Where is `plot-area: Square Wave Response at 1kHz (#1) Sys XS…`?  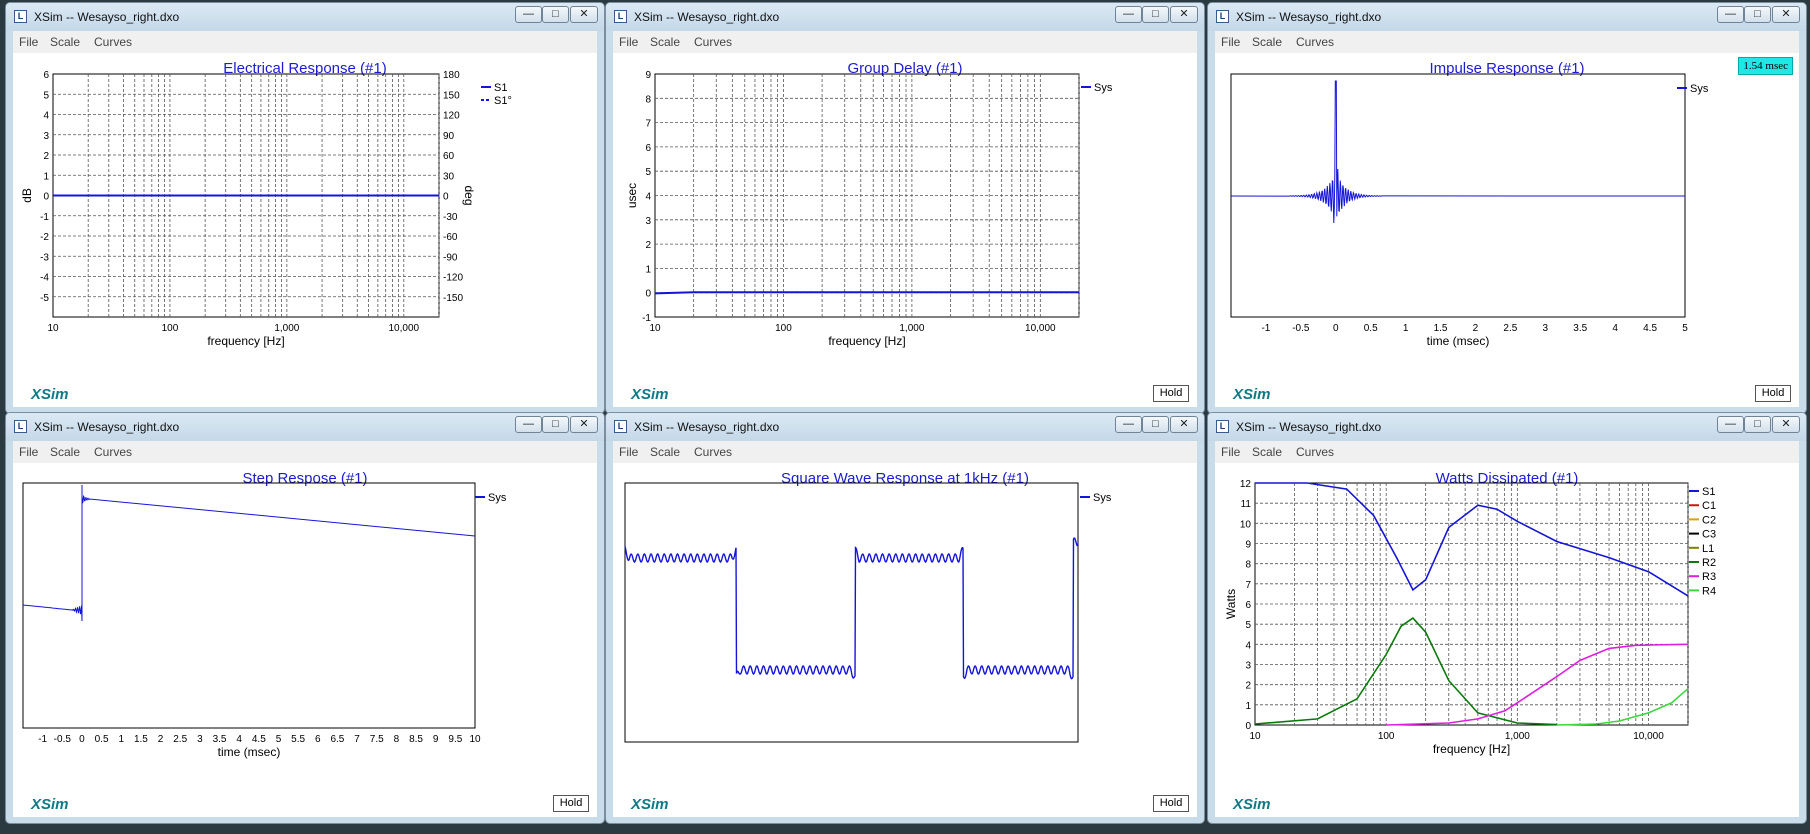
plot-area: Square Wave Response at 1kHz (#1) Sys XS… is located at coordinates (905, 640).